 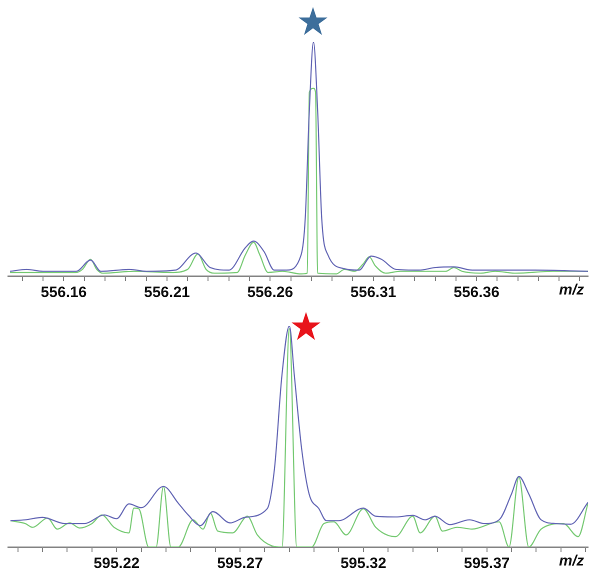 What do you see at coordinates (270, 293) in the screenshot?
I see `x-tick-label: 556.26` at bounding box center [270, 293].